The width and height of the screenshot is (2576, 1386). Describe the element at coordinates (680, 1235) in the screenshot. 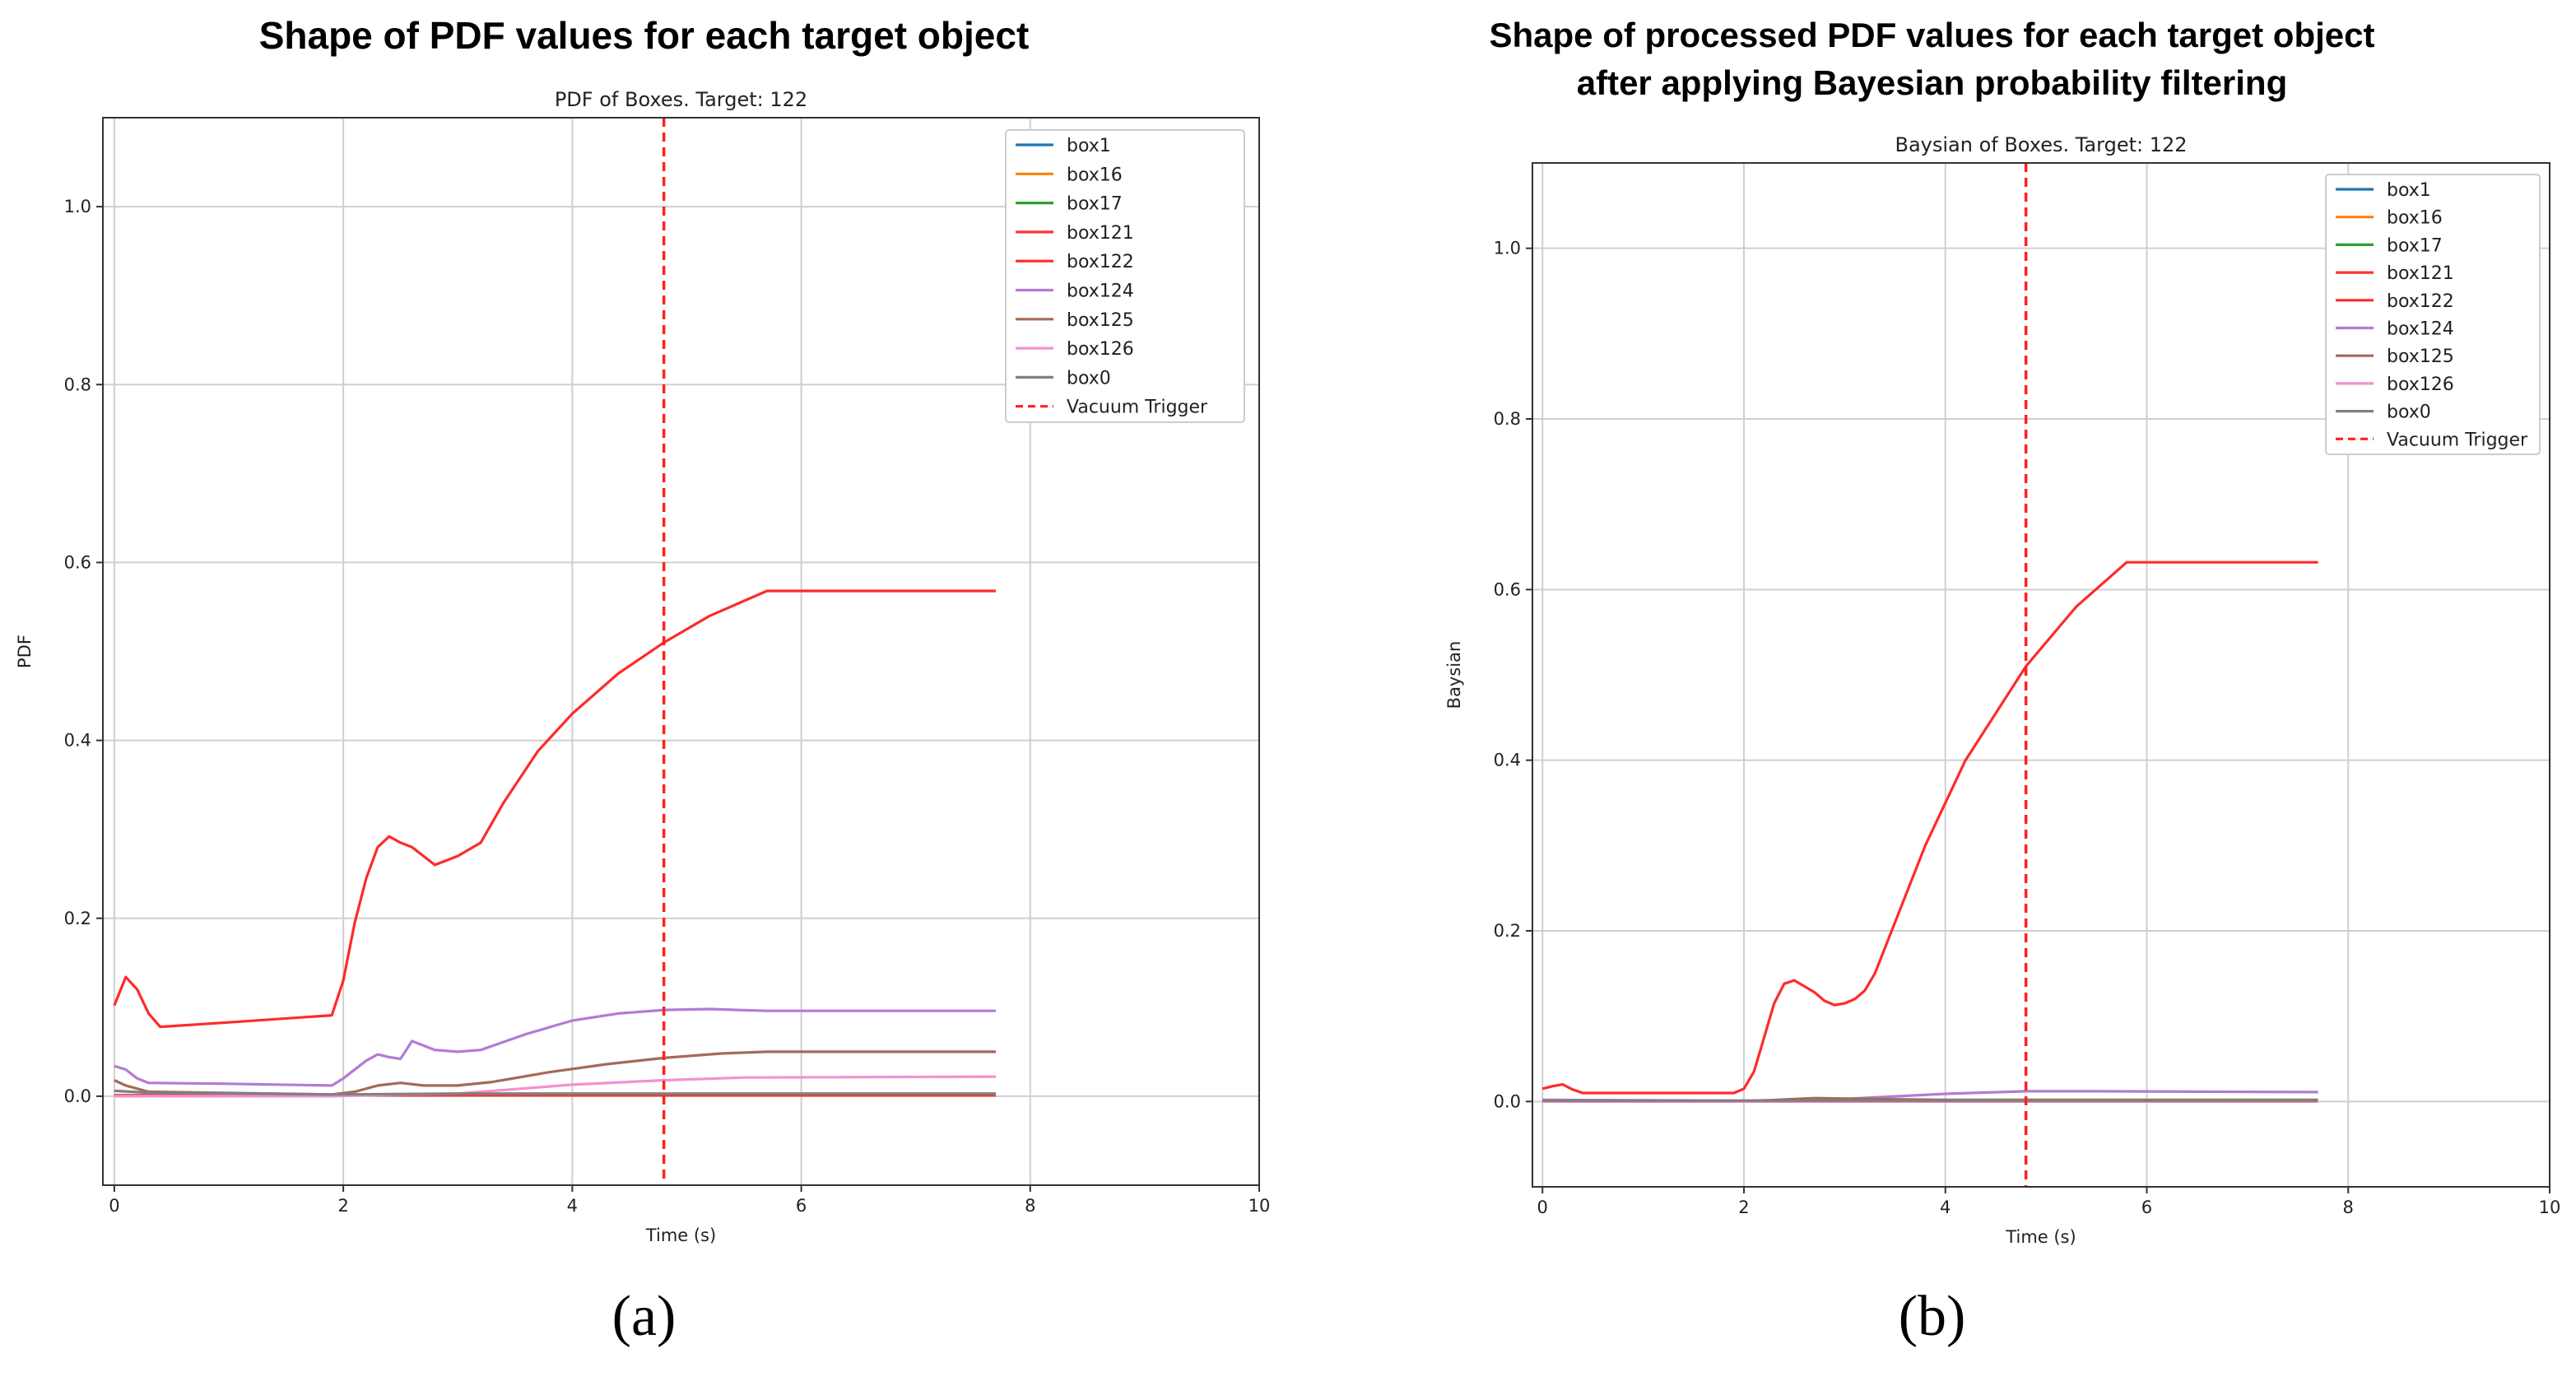

I see `chart-a-xlabel: Time (s)` at that location.